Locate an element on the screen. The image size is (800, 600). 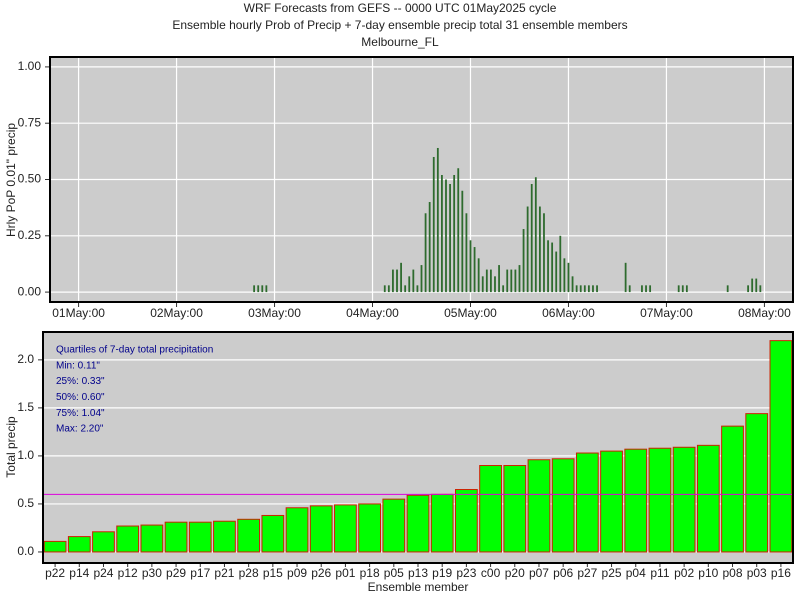
y-tick-label: 0.25 is located at coordinates (30, 235).